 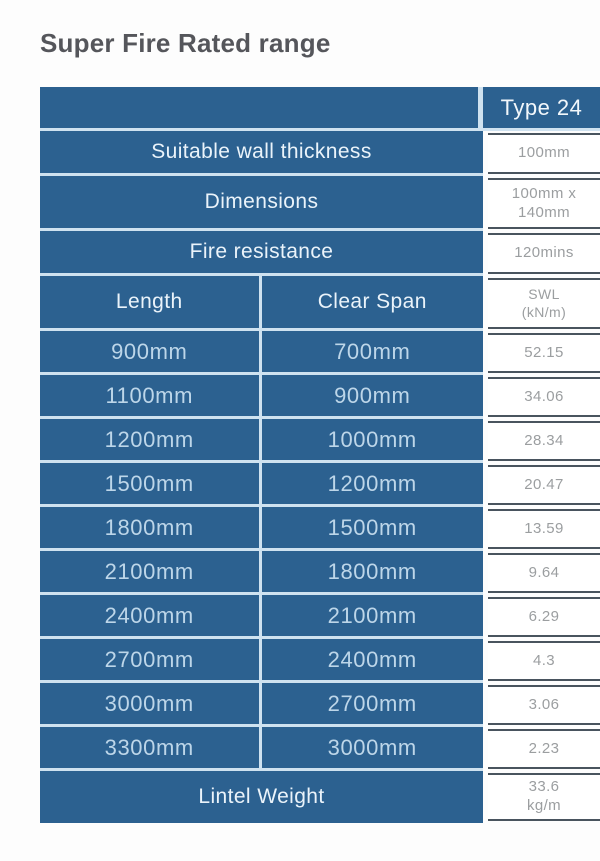 What do you see at coordinates (149, 301) in the screenshot?
I see `column-header-length: Length` at bounding box center [149, 301].